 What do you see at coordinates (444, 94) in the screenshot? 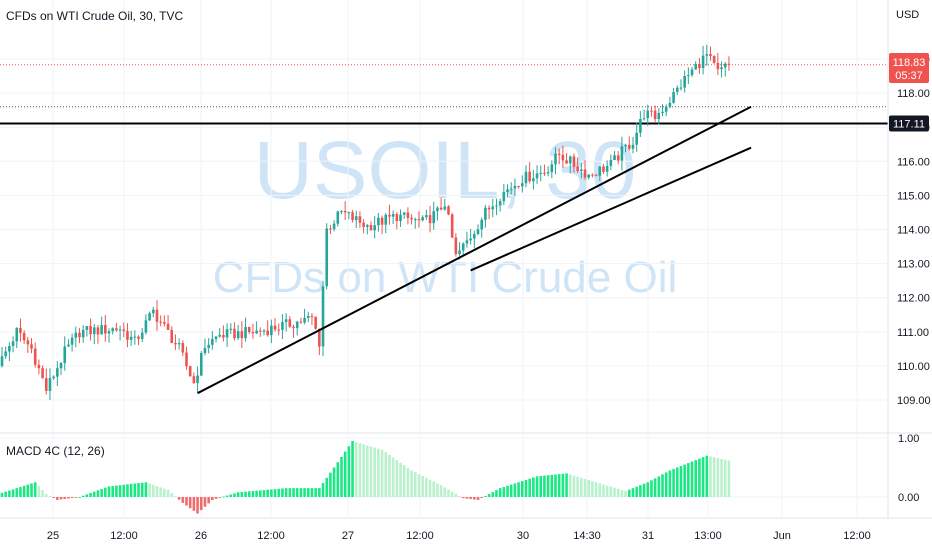
I see `horizontal-levels` at bounding box center [444, 94].